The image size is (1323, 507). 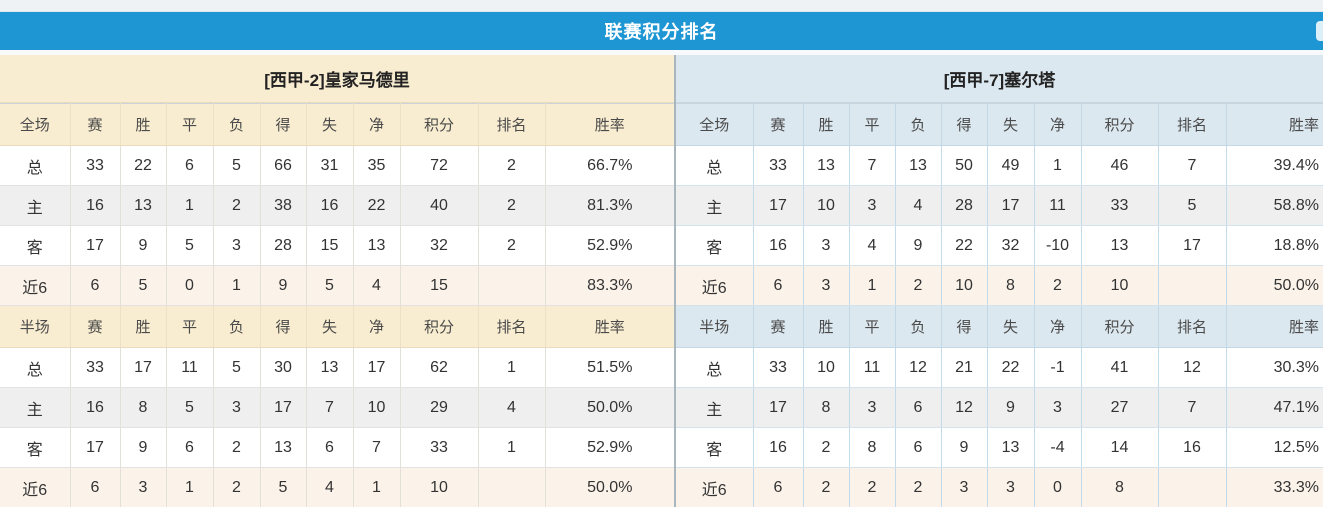 I want to click on stat-row: 近6 6 5 0 1 9 5 4 15 83.3%, so click(x=337, y=285).